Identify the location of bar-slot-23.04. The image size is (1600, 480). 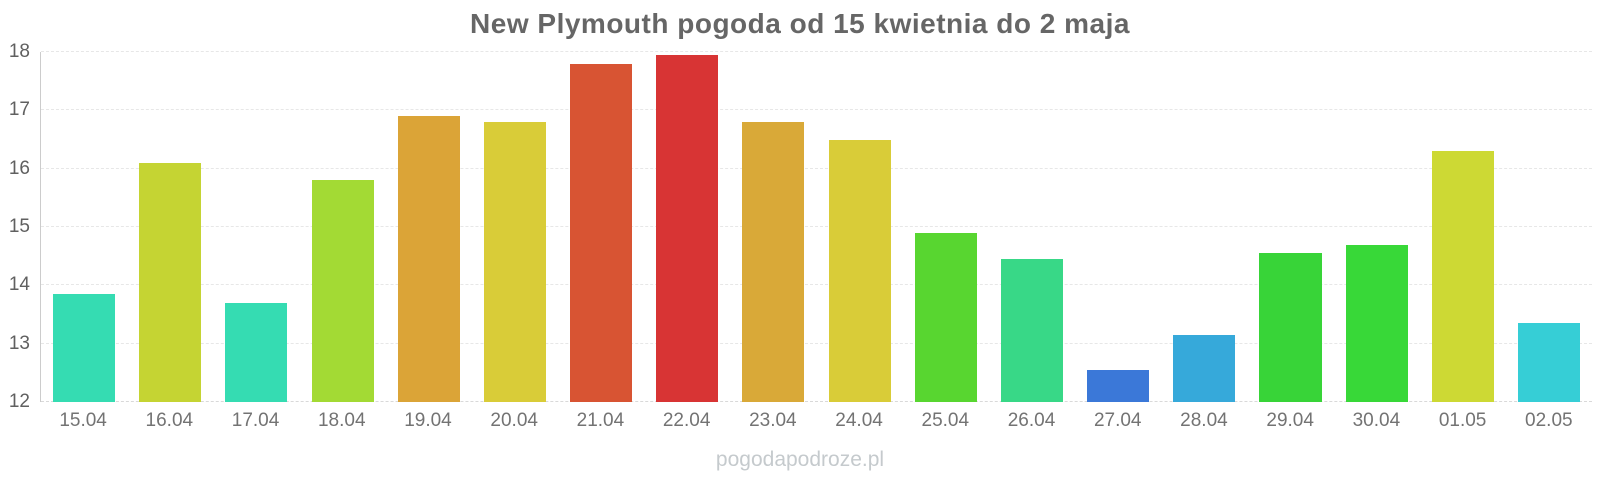
(773, 227).